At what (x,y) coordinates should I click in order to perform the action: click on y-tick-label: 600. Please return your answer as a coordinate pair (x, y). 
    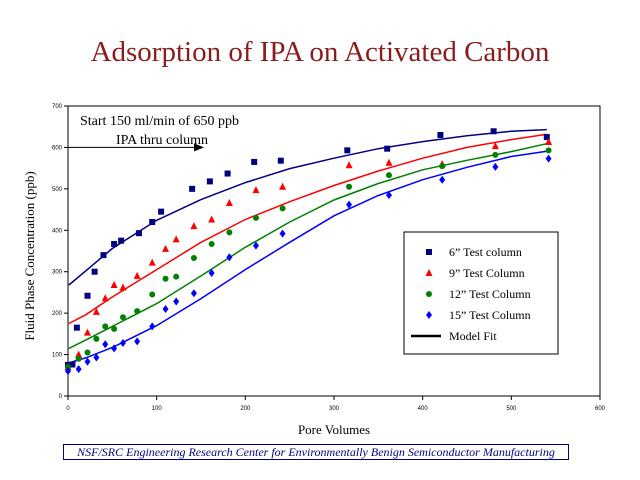
    Looking at the image, I should click on (57, 148).